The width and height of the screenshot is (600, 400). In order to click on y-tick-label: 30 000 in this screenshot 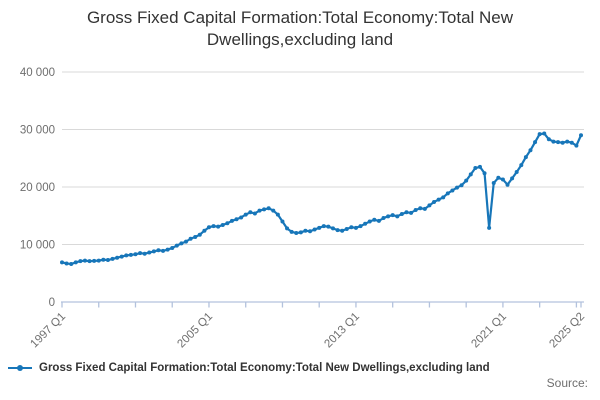, I will do `click(37, 130)`.